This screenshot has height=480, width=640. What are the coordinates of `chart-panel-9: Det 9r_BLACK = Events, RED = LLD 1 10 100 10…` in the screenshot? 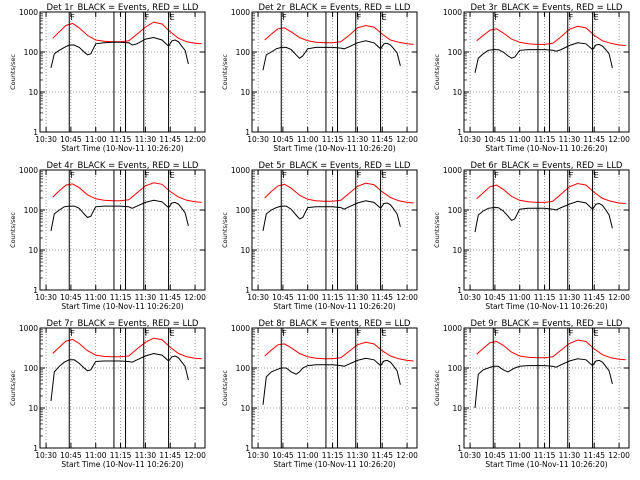 It's located at (531, 394).